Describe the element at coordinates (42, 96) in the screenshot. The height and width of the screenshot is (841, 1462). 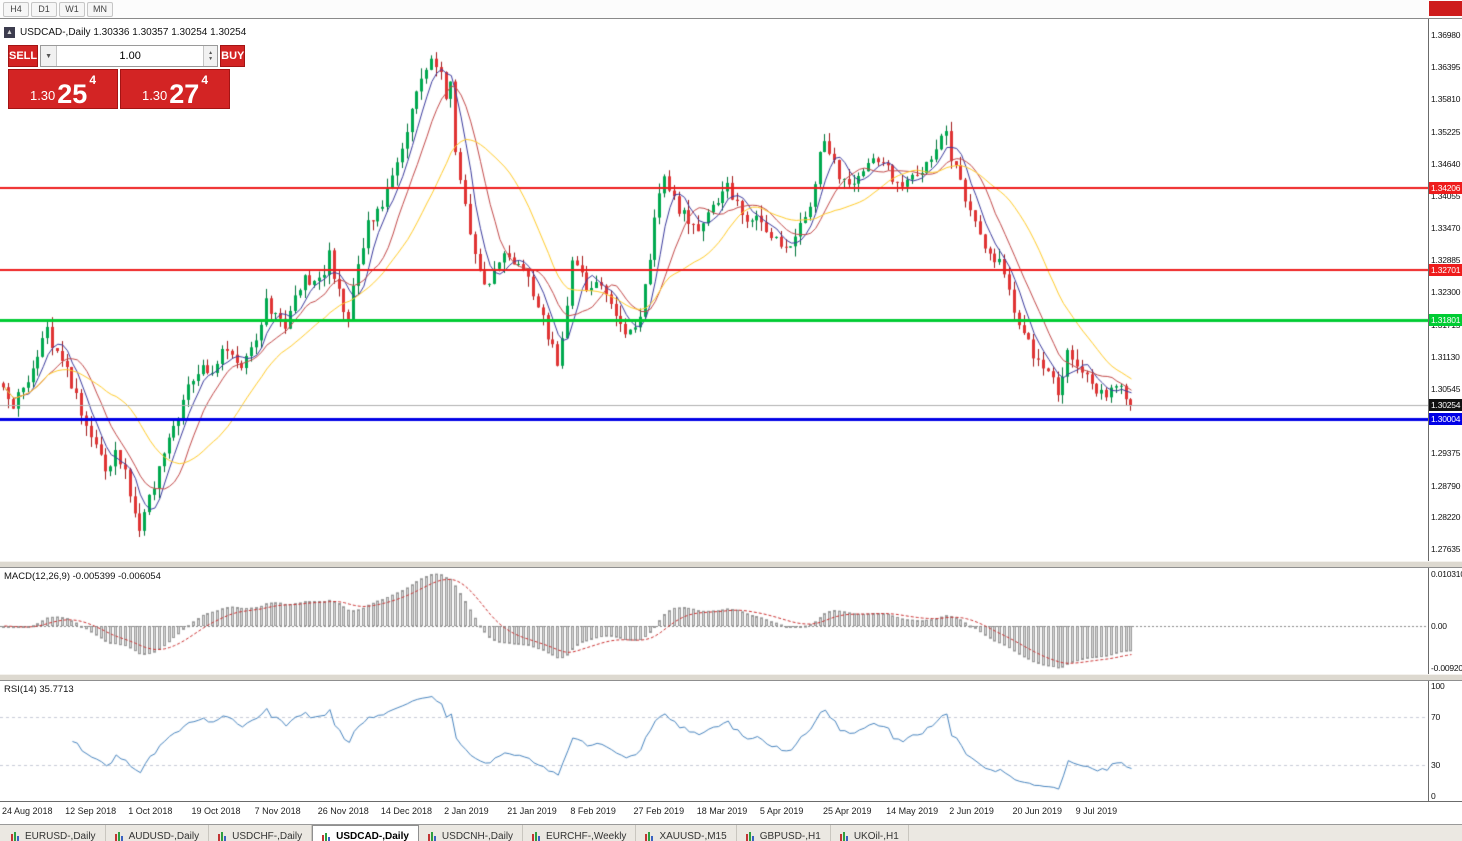
I see `sell-price-prefix: 1.30` at that location.